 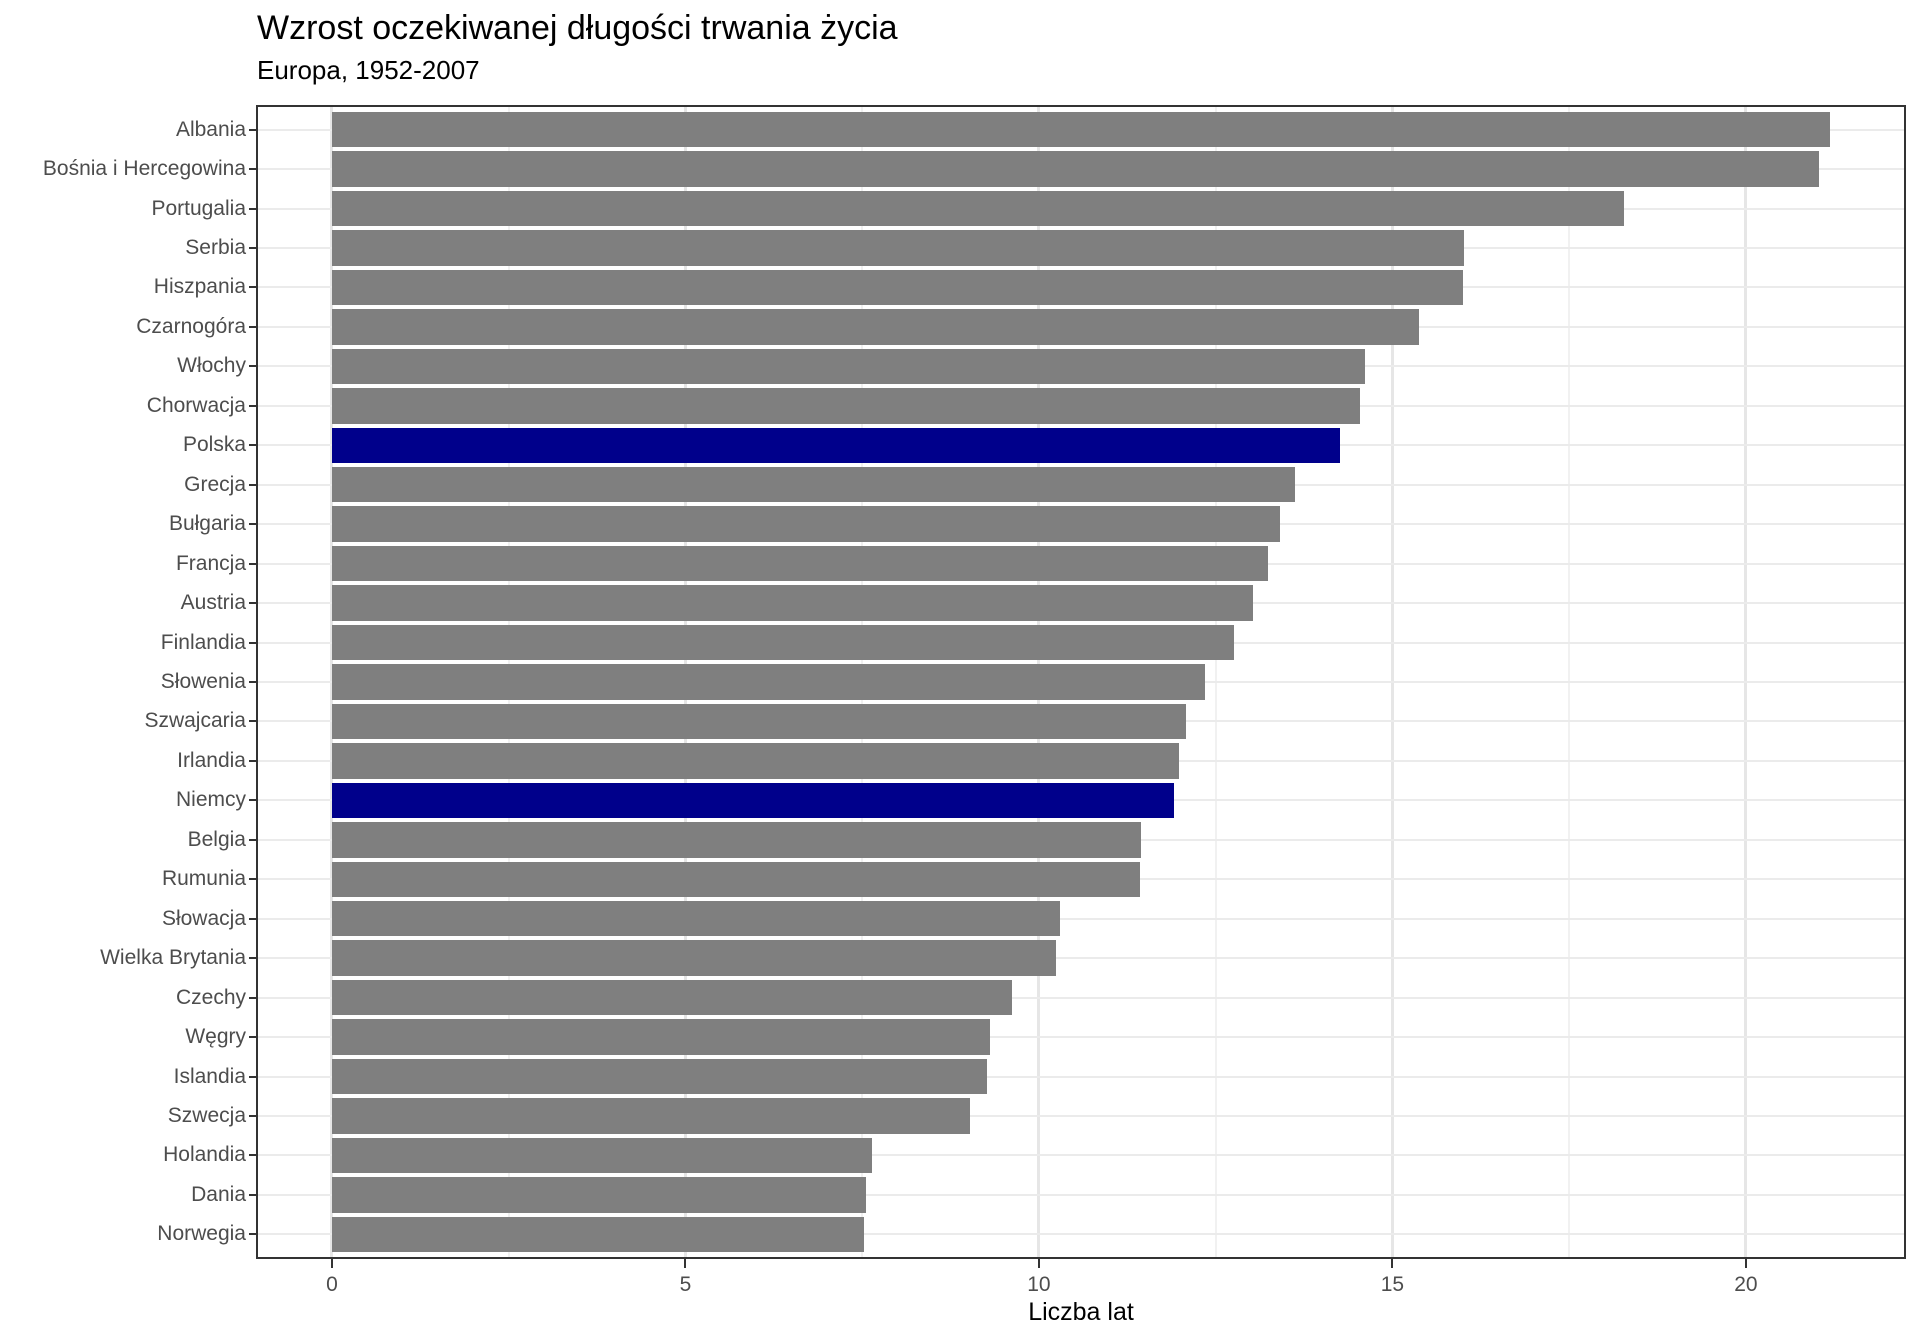 I want to click on y-tick-portugalia, so click(x=252, y=208).